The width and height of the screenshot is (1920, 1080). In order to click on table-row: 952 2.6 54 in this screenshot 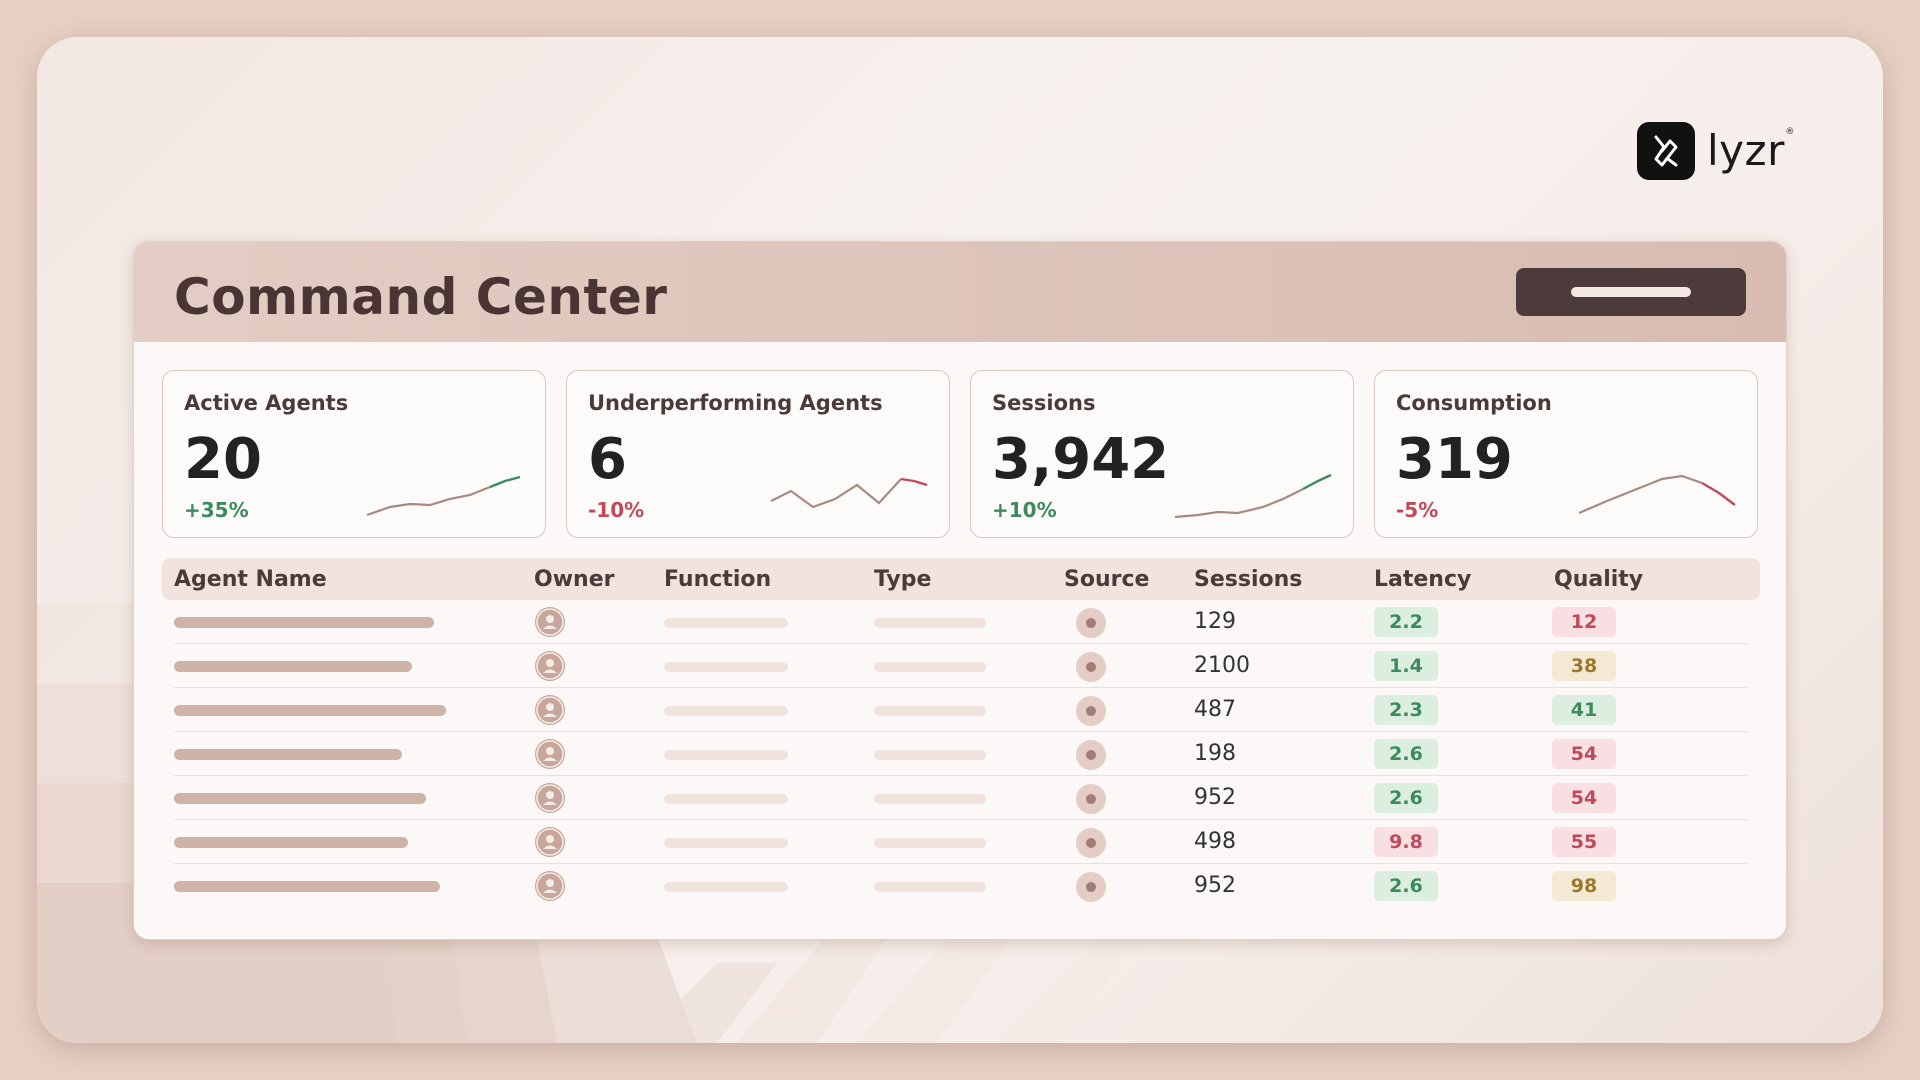, I will do `click(961, 798)`.